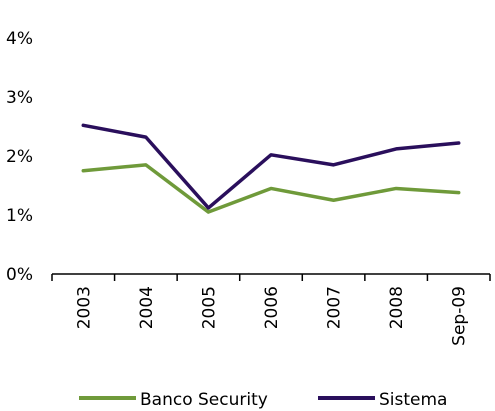 The image size is (495, 411). I want to click on legend-label-0: Banco Security, so click(204, 400).